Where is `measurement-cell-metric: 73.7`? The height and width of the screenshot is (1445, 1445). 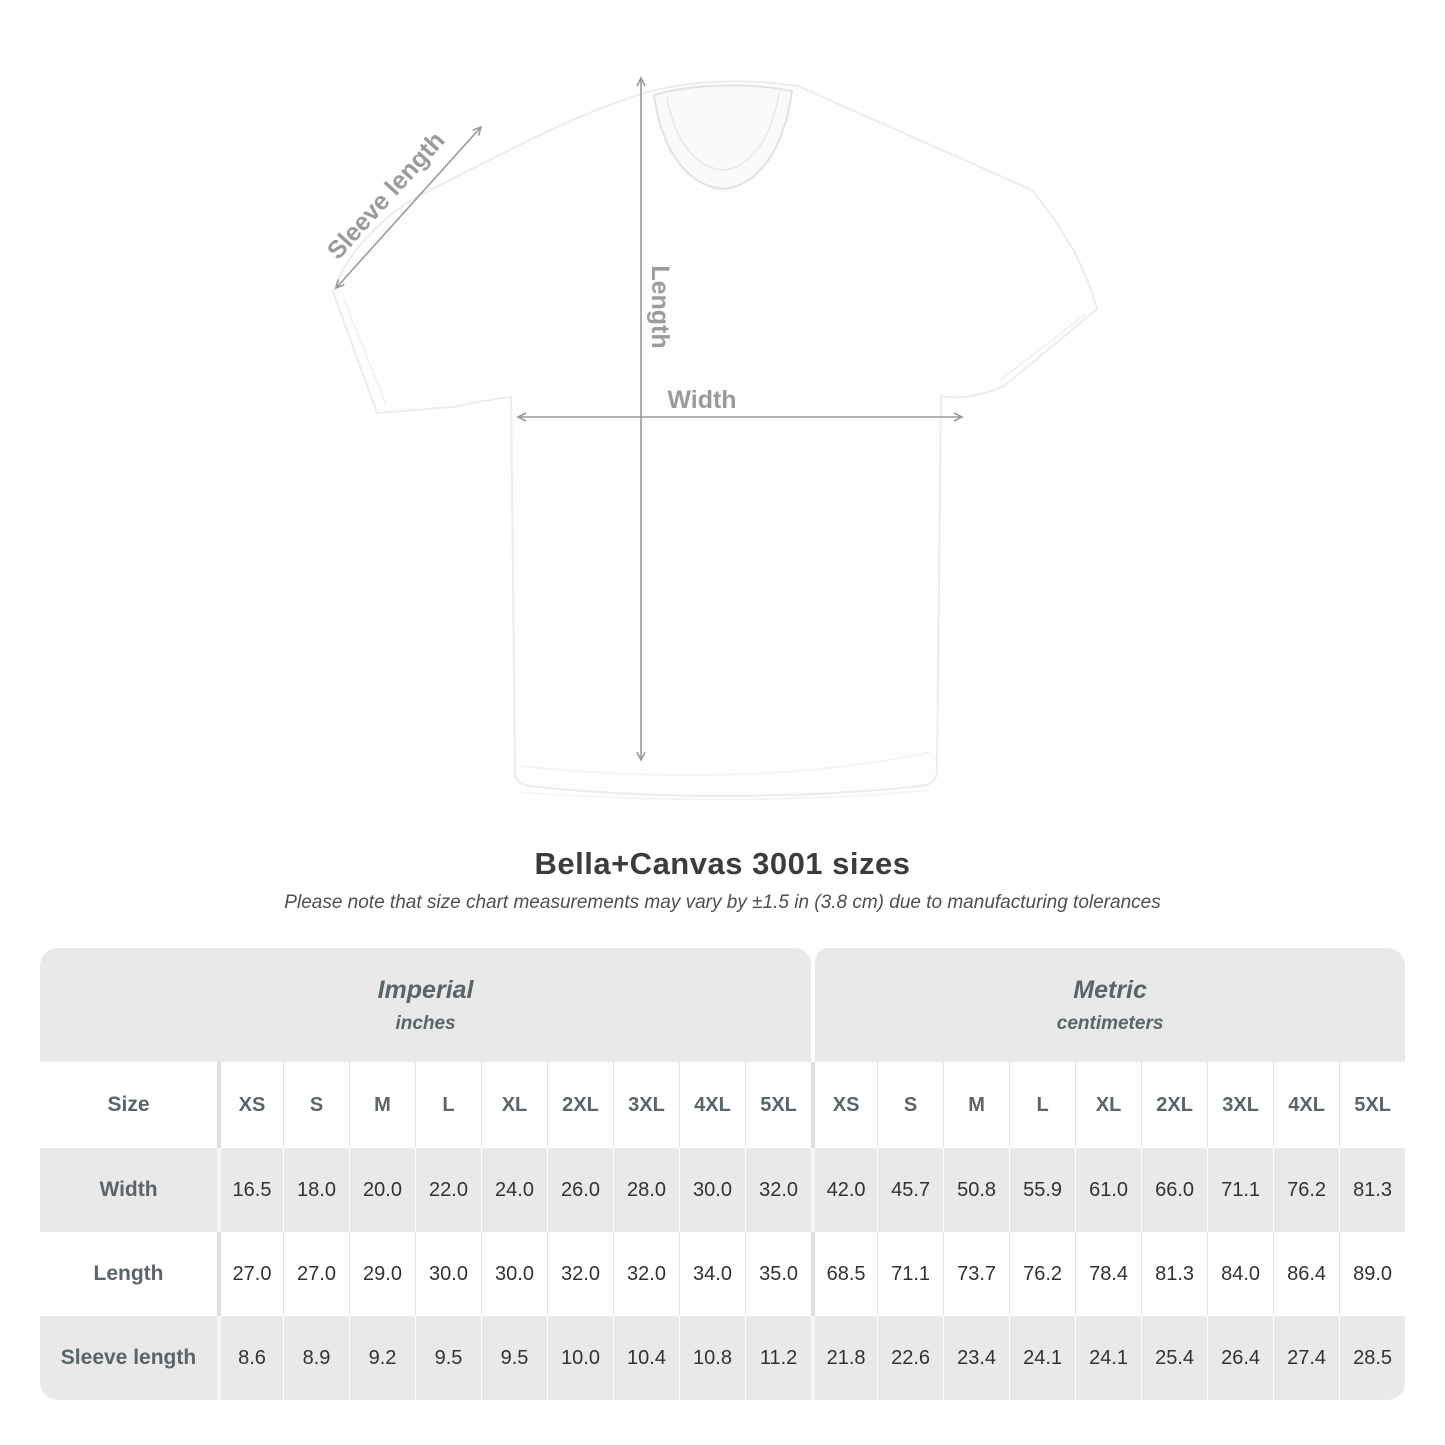
measurement-cell-metric: 73.7 is located at coordinates (976, 1274).